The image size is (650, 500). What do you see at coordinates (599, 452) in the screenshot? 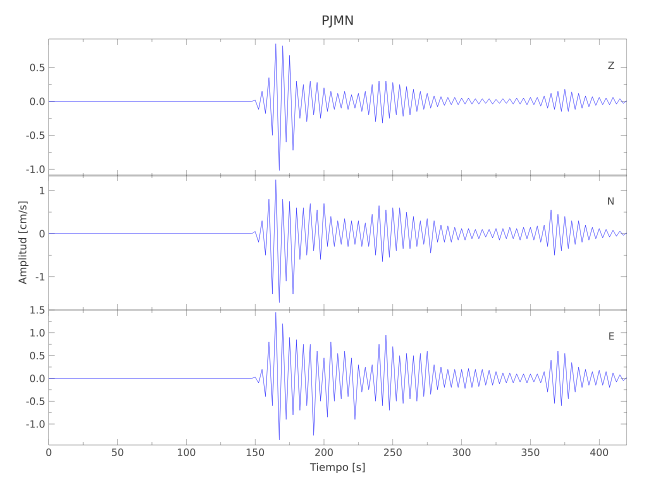
I see `x-tick-label: 400` at bounding box center [599, 452].